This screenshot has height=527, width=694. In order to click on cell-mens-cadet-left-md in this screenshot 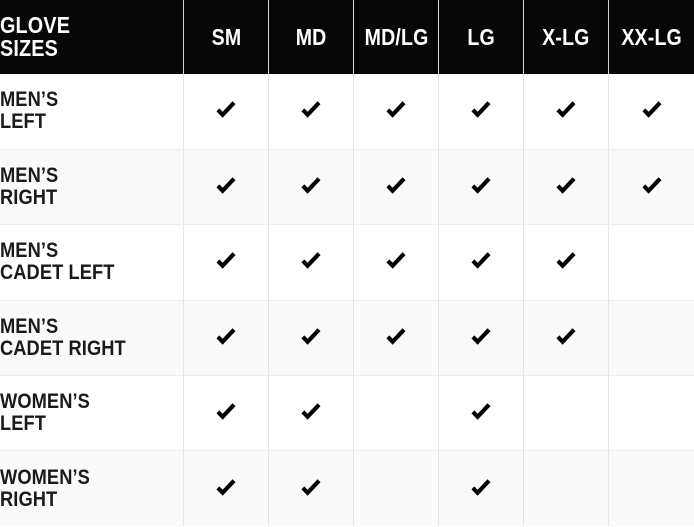, I will do `click(311, 262)`.